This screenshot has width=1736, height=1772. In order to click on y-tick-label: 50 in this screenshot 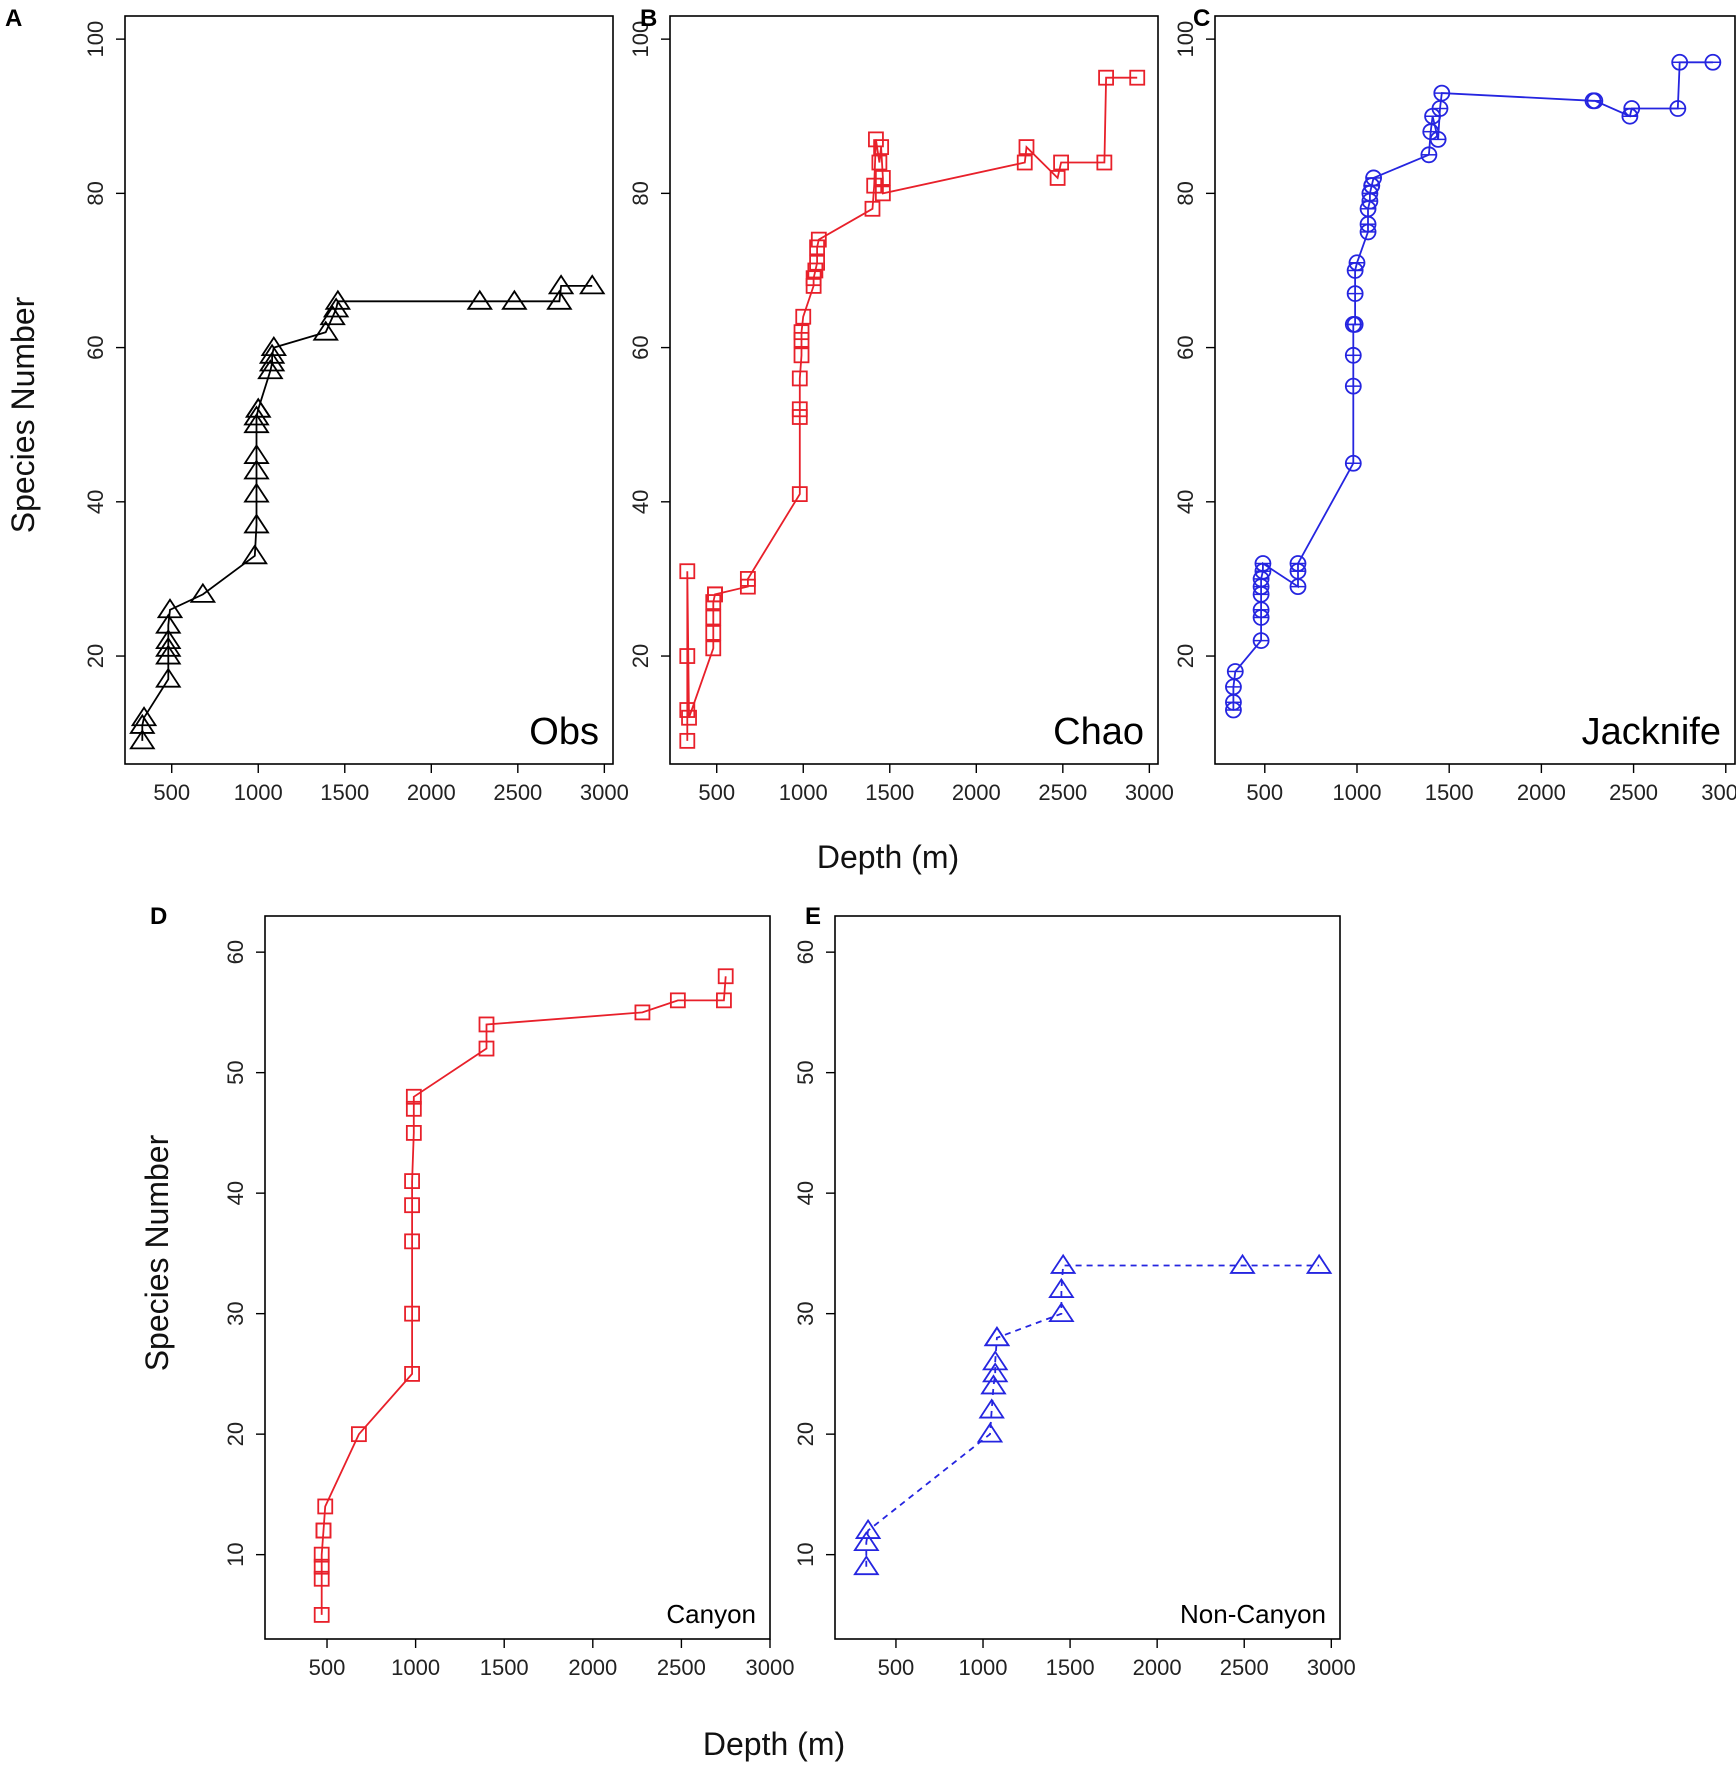, I will do `click(235, 1072)`.